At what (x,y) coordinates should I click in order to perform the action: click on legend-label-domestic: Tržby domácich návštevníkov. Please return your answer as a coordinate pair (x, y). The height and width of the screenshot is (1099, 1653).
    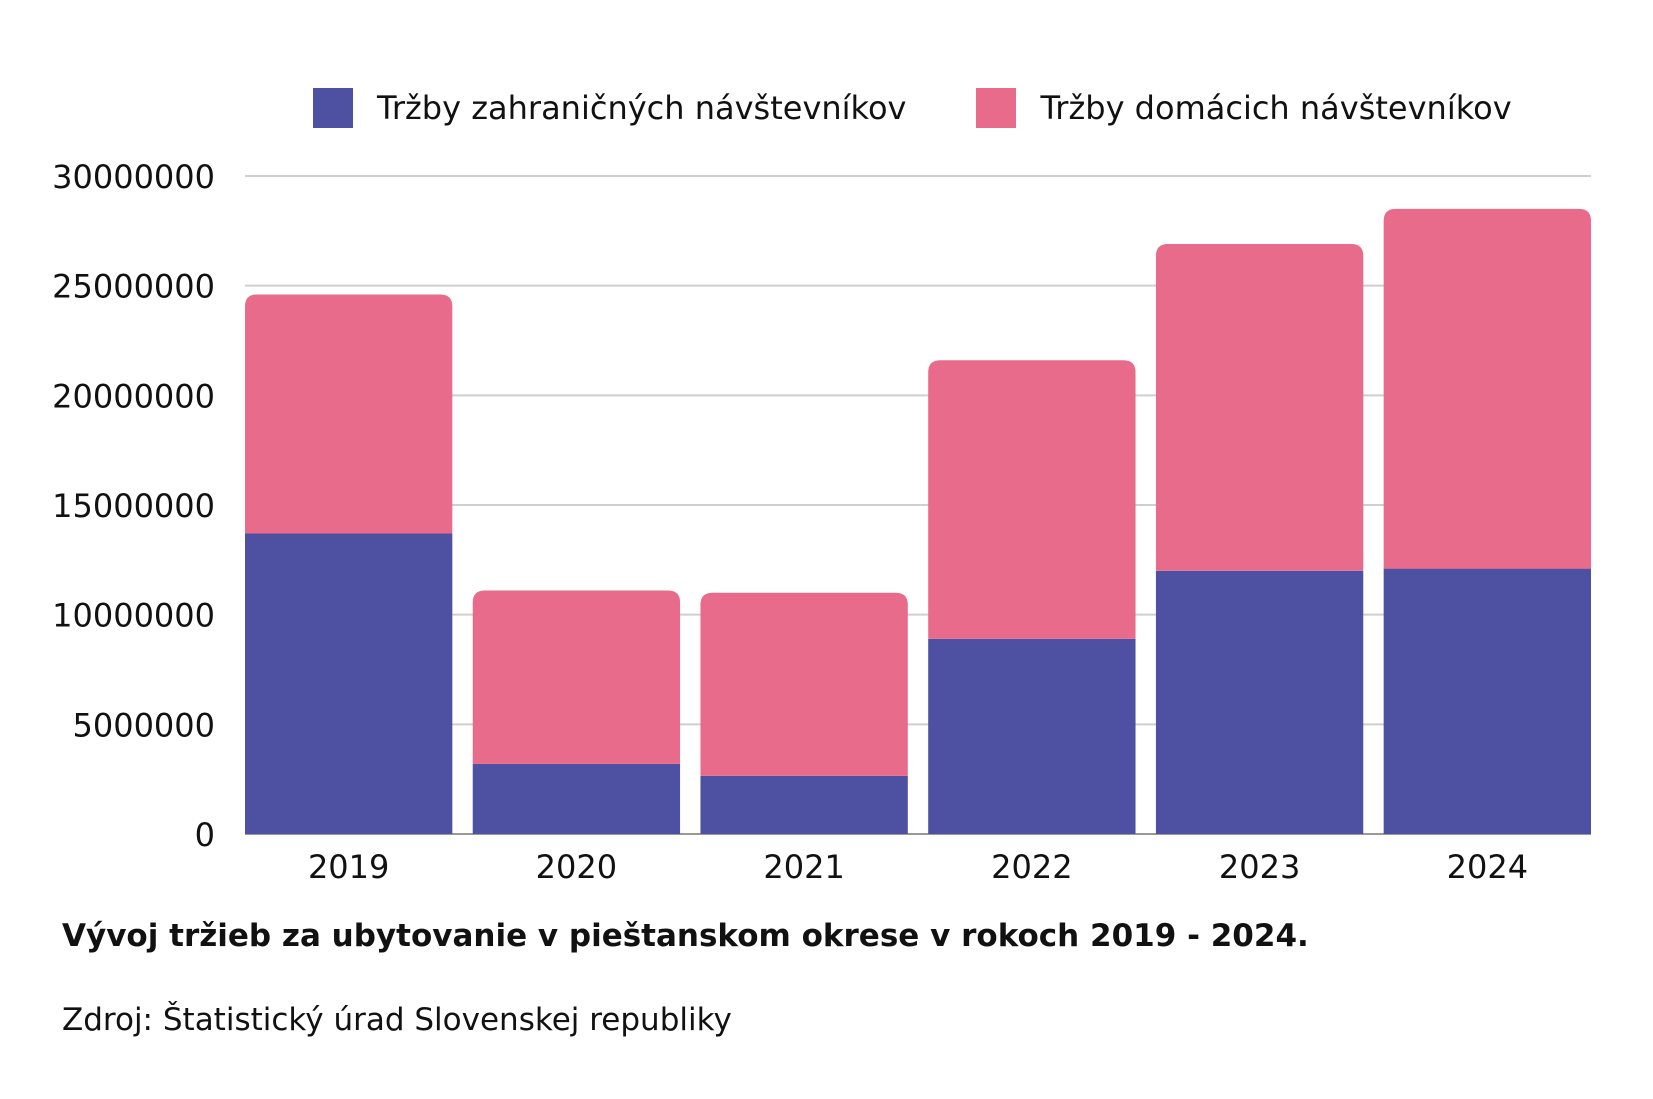
    Looking at the image, I should click on (1276, 108).